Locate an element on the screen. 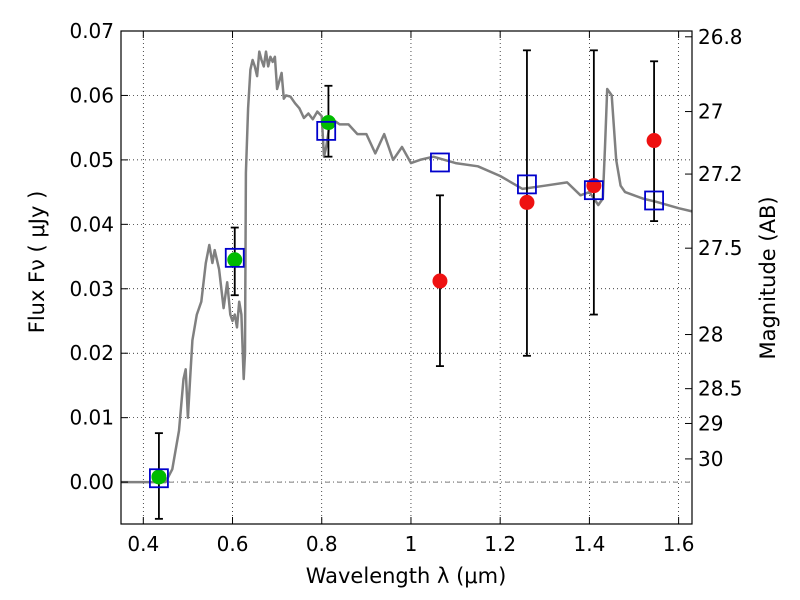 The width and height of the screenshot is (800, 600). mag-tick-label-7: 30 is located at coordinates (710, 459).